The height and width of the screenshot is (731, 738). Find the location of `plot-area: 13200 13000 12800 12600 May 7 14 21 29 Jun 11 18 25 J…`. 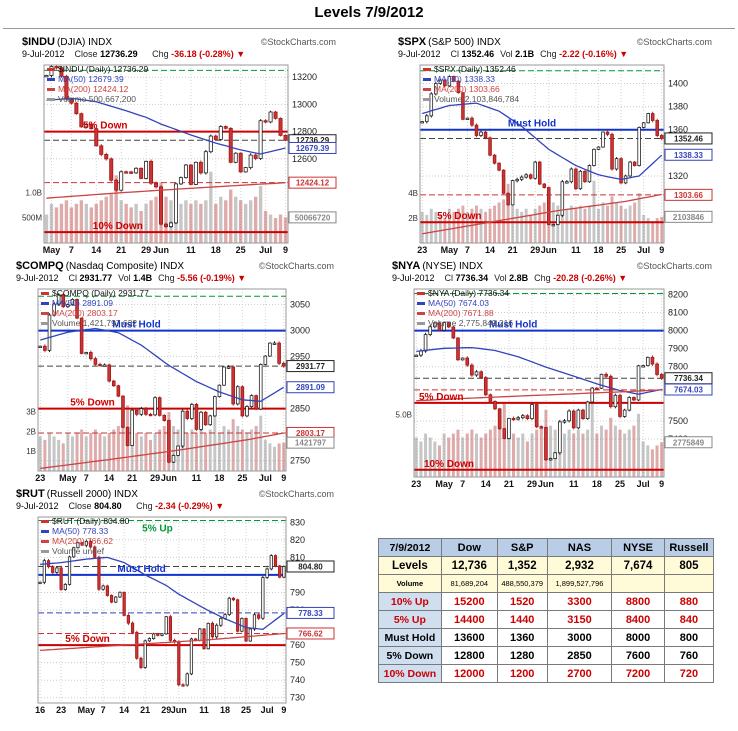

plot-area: 13200 13000 12800 12600 May 7 14 21 29 Jun 11 18 25 J… is located at coordinates (179, 158).